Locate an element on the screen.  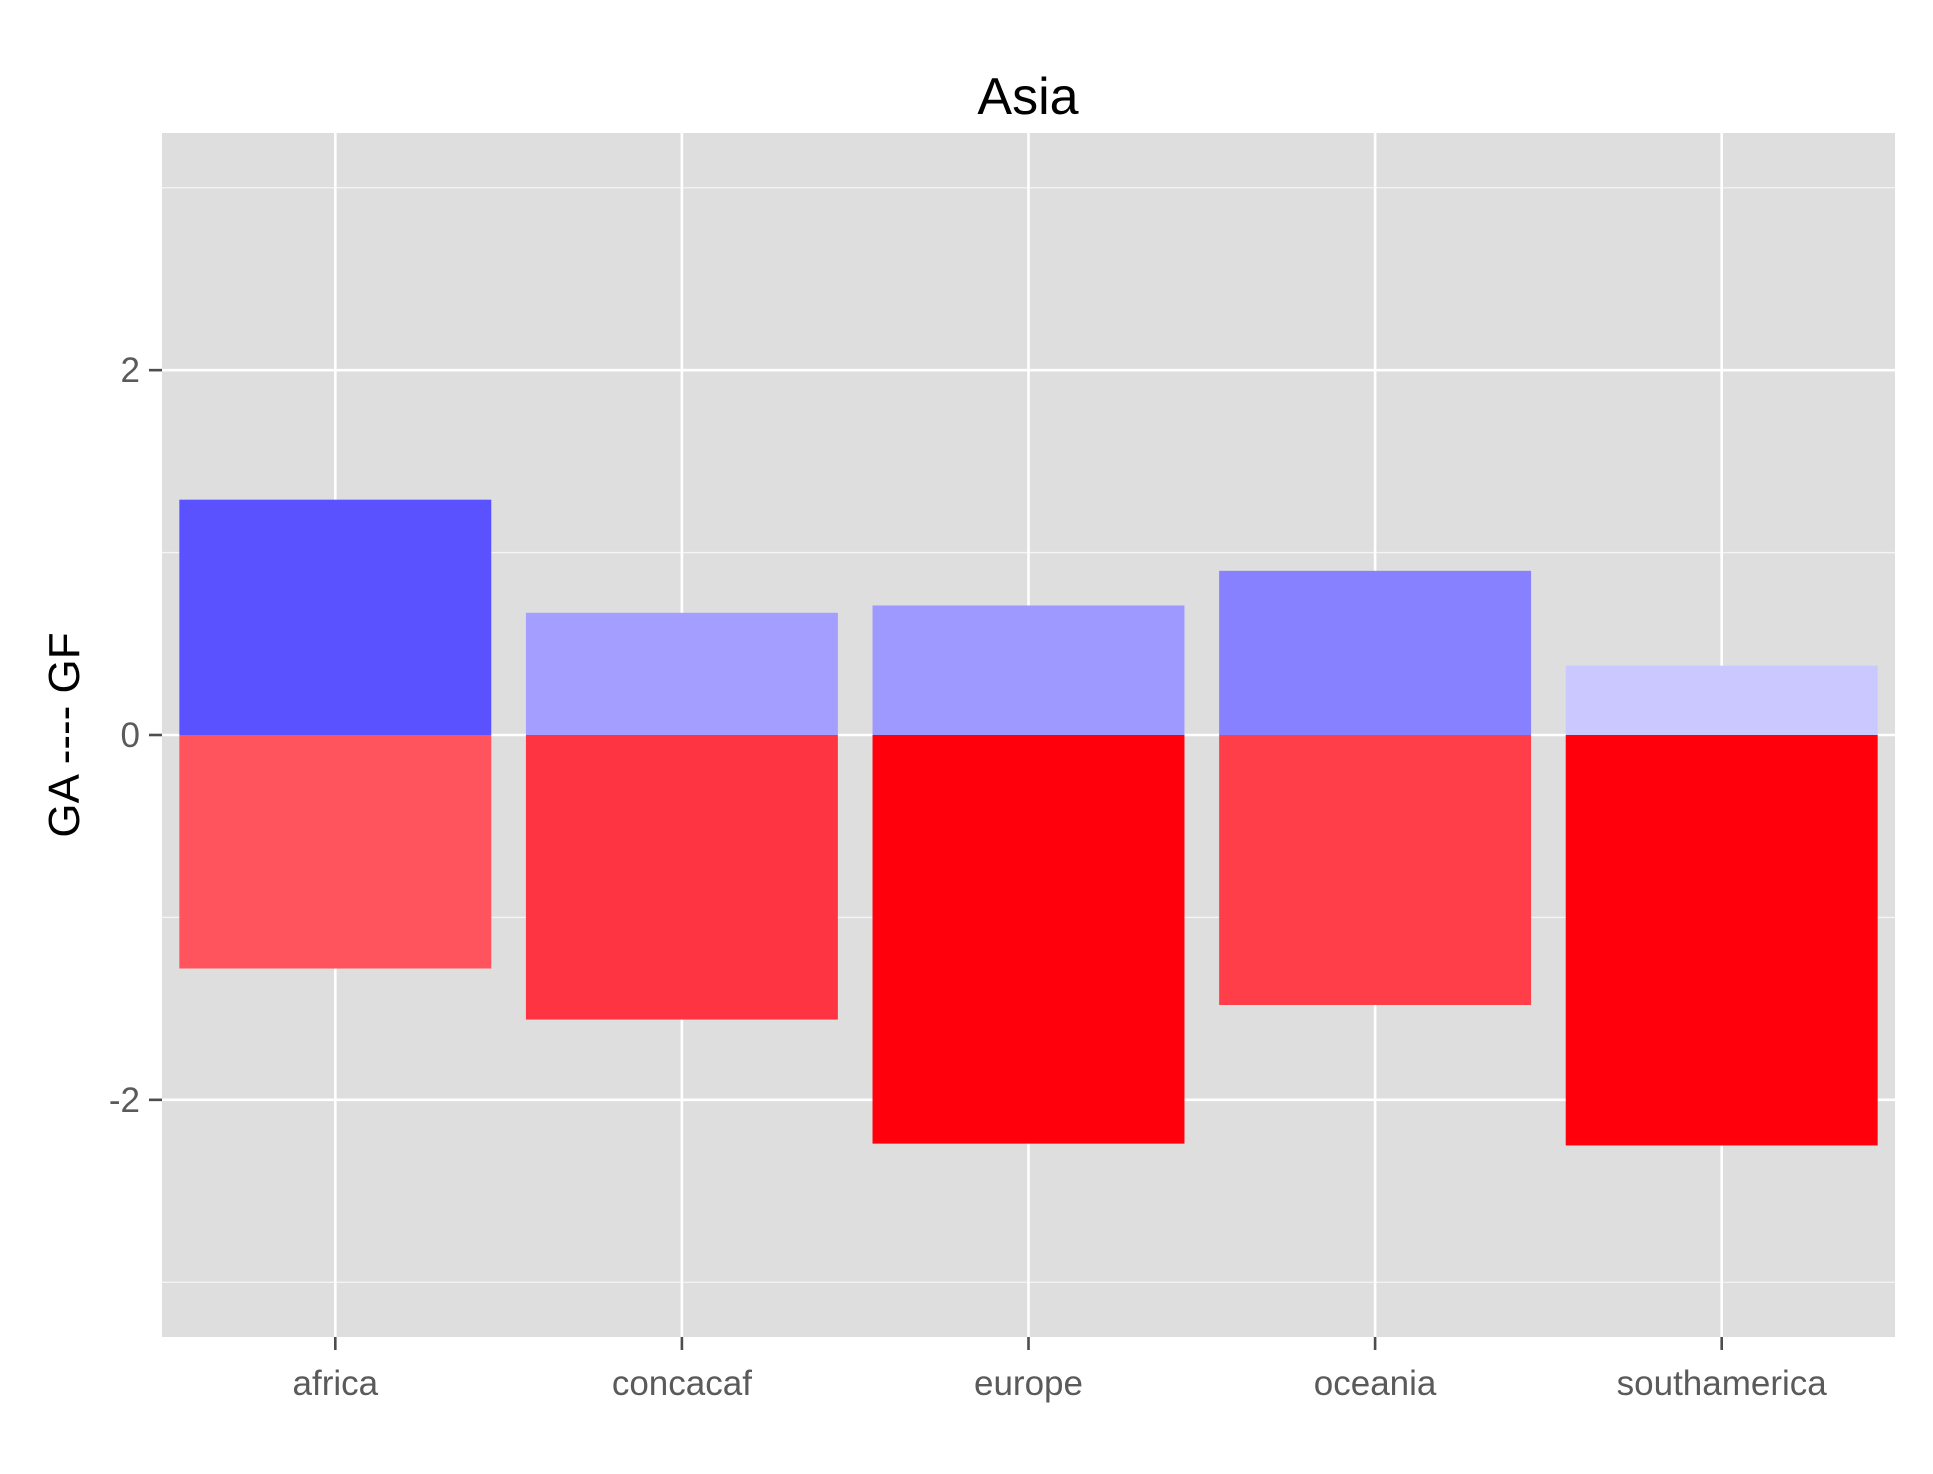
x-tick-label: africa is located at coordinates (336, 1383).